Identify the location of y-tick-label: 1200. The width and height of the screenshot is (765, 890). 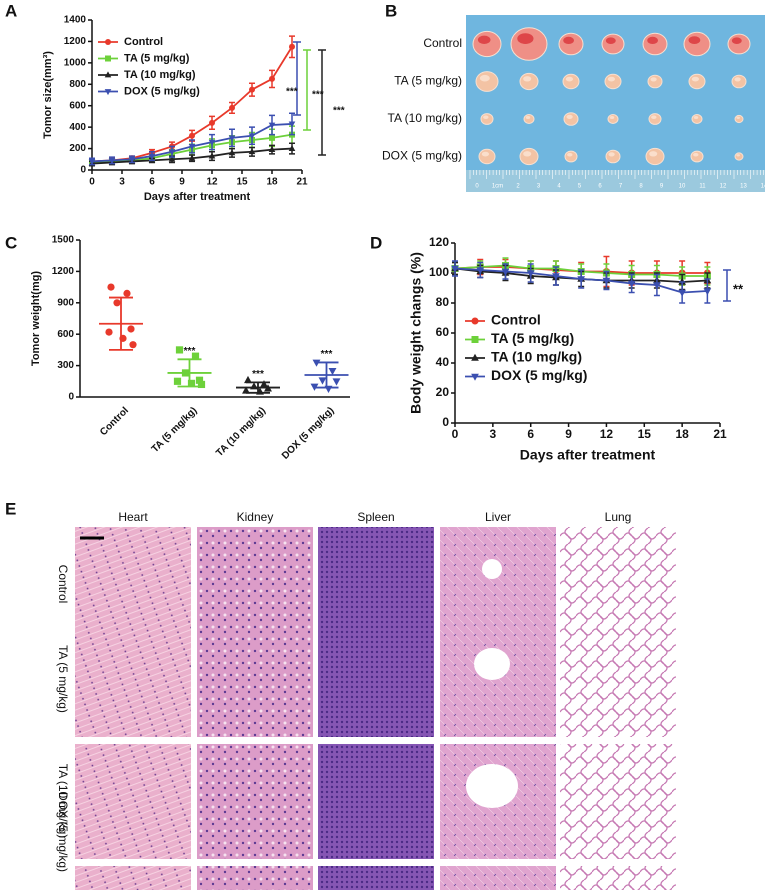
(75, 41).